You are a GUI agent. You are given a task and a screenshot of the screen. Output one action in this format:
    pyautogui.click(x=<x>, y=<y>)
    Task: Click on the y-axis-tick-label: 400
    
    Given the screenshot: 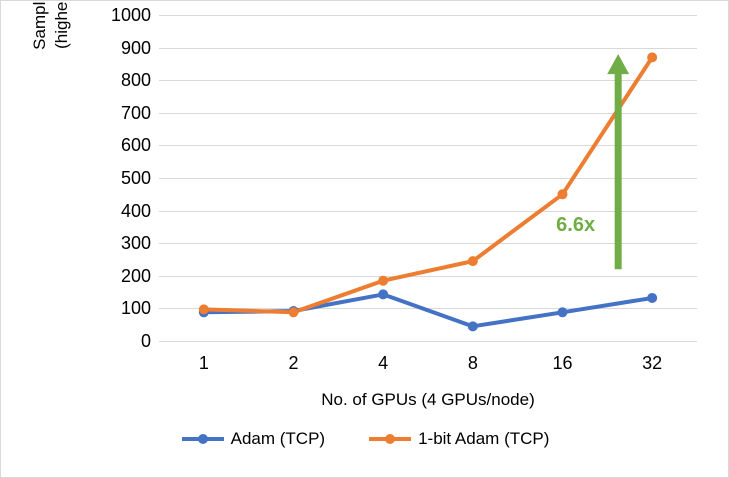 What is the action you would take?
    pyautogui.click(x=135, y=210)
    